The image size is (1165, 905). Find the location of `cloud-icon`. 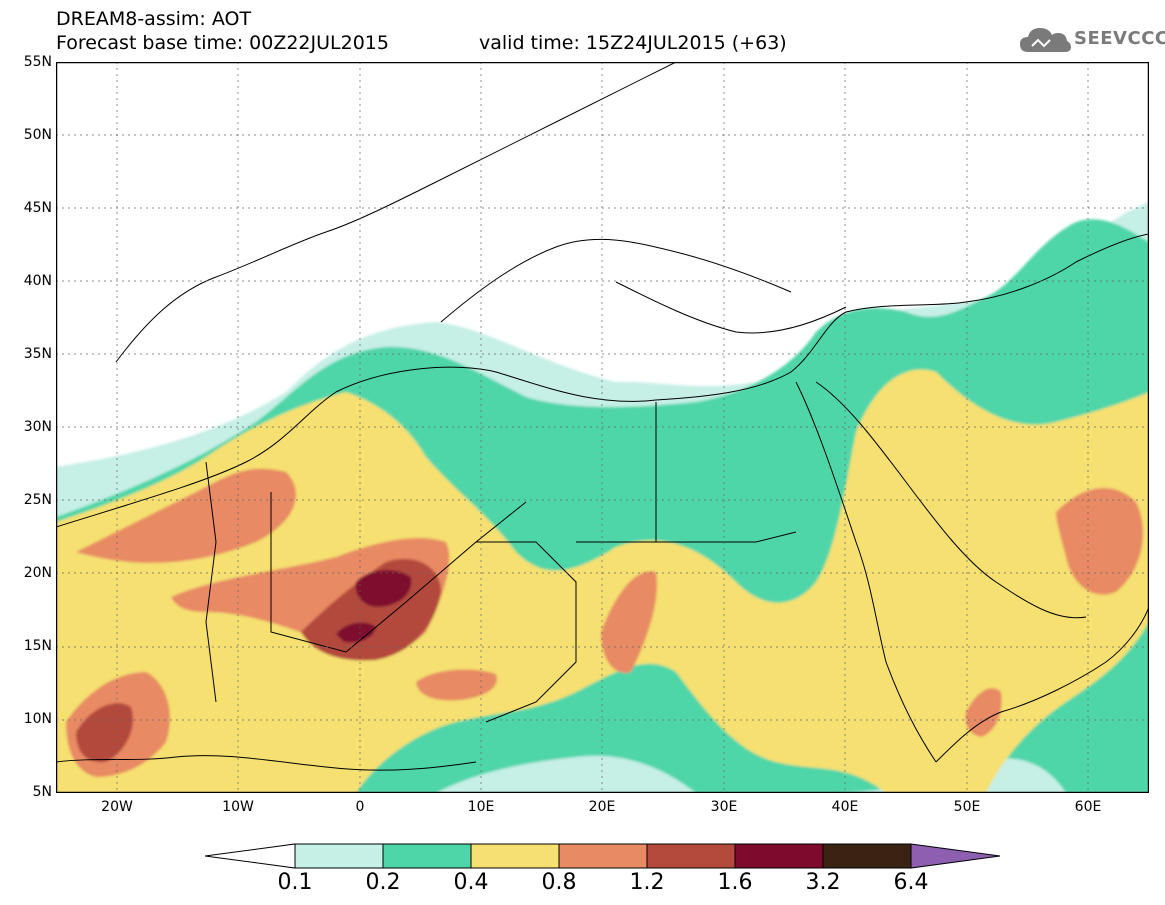

cloud-icon is located at coordinates (1045, 40).